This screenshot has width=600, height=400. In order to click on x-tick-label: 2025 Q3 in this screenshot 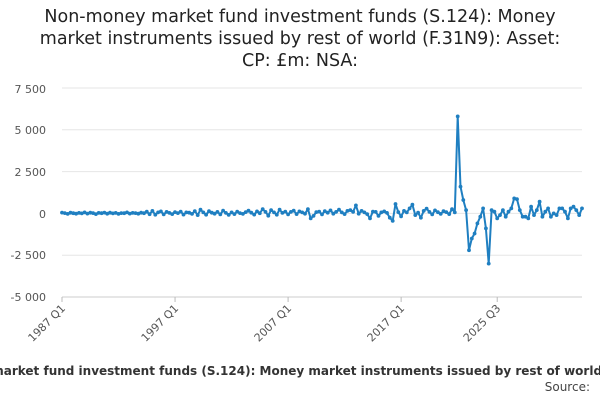, I will do `click(482, 323)`.